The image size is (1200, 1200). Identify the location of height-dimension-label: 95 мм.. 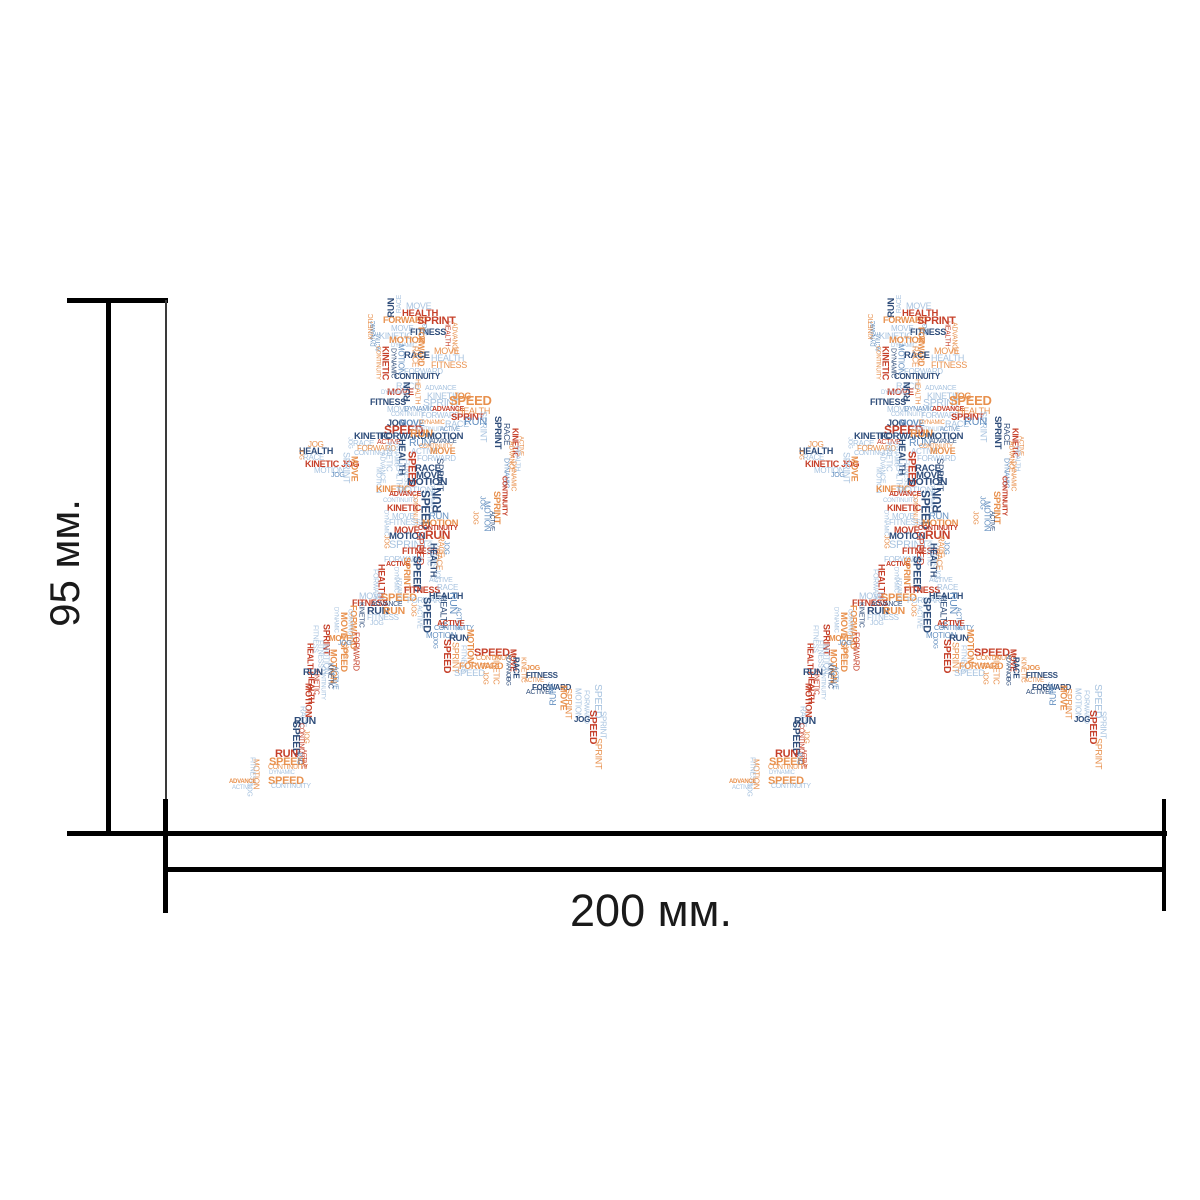
(64, 563).